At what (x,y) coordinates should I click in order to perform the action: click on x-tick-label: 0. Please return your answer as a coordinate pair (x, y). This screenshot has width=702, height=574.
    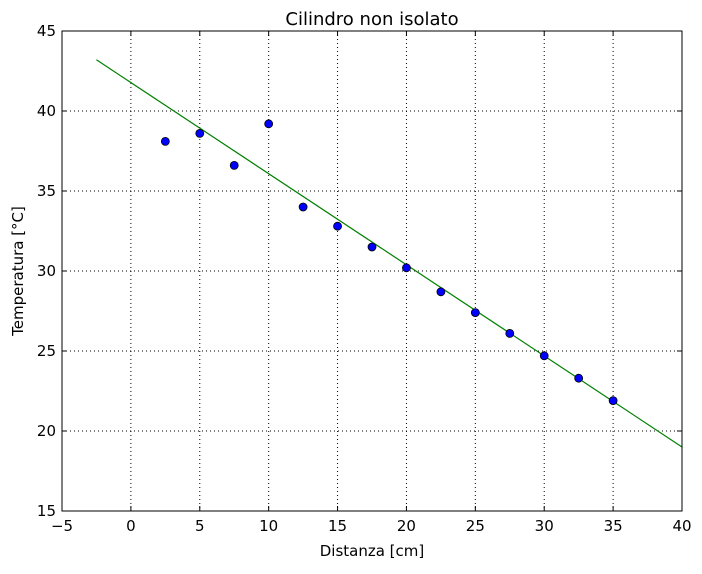
    Looking at the image, I should click on (131, 526).